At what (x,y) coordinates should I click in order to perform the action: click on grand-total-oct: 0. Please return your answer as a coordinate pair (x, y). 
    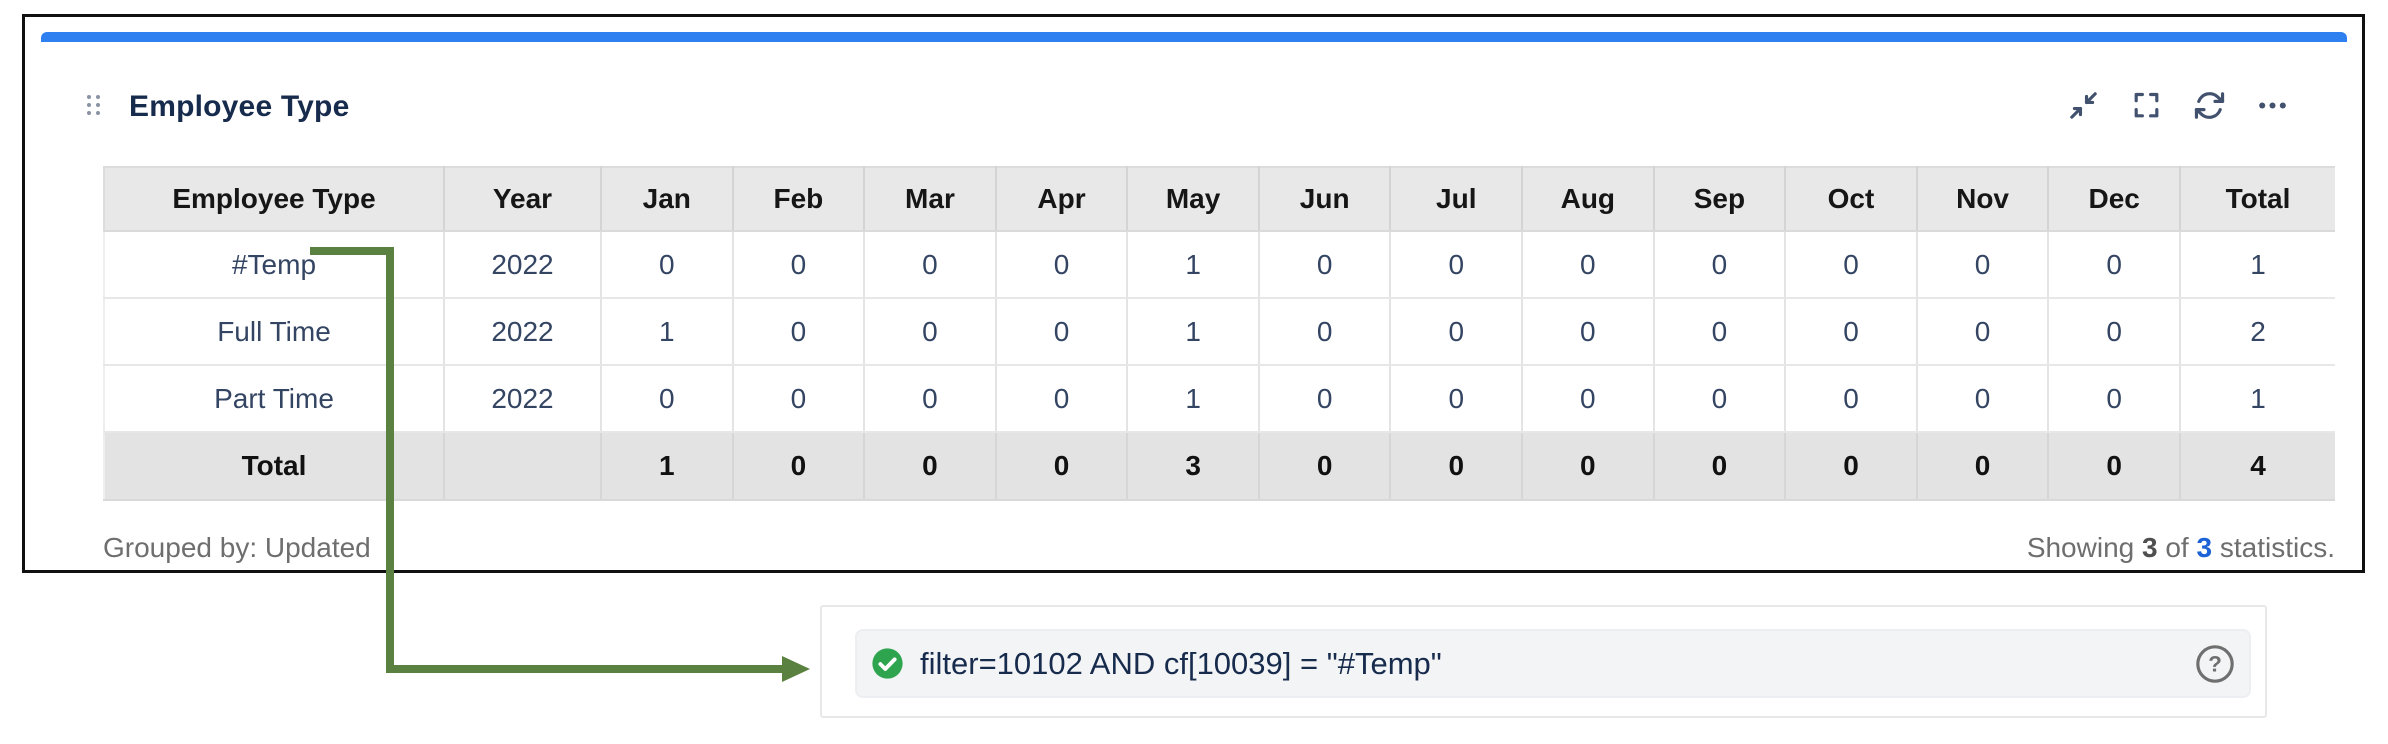
    Looking at the image, I should click on (1851, 466).